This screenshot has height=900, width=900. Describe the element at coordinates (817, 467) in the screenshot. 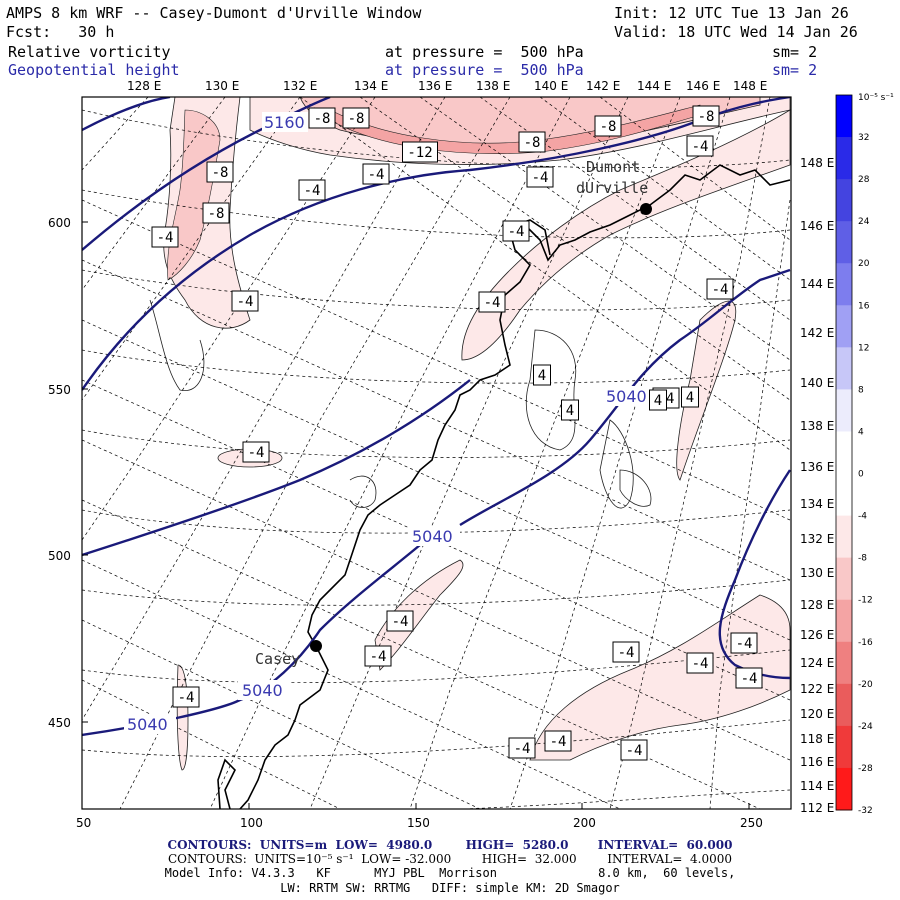

I see `right-lon-label: 136 E` at that location.